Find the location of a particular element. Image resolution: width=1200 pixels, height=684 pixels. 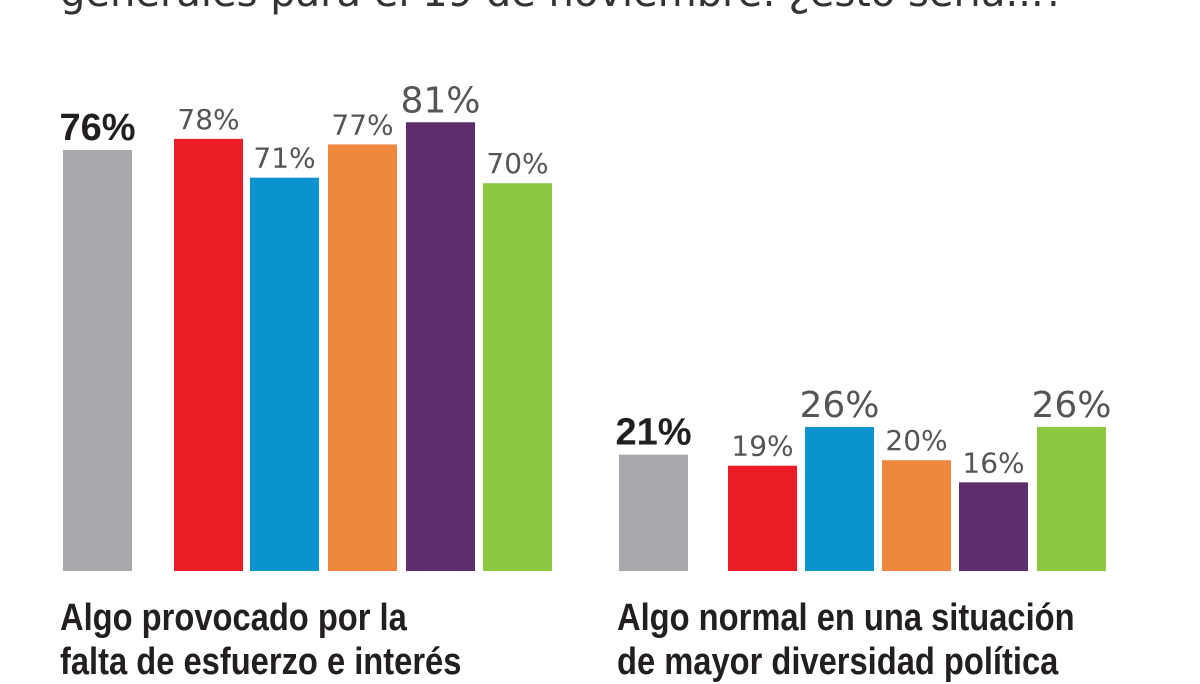

data-label: 16% is located at coordinates (993, 462).